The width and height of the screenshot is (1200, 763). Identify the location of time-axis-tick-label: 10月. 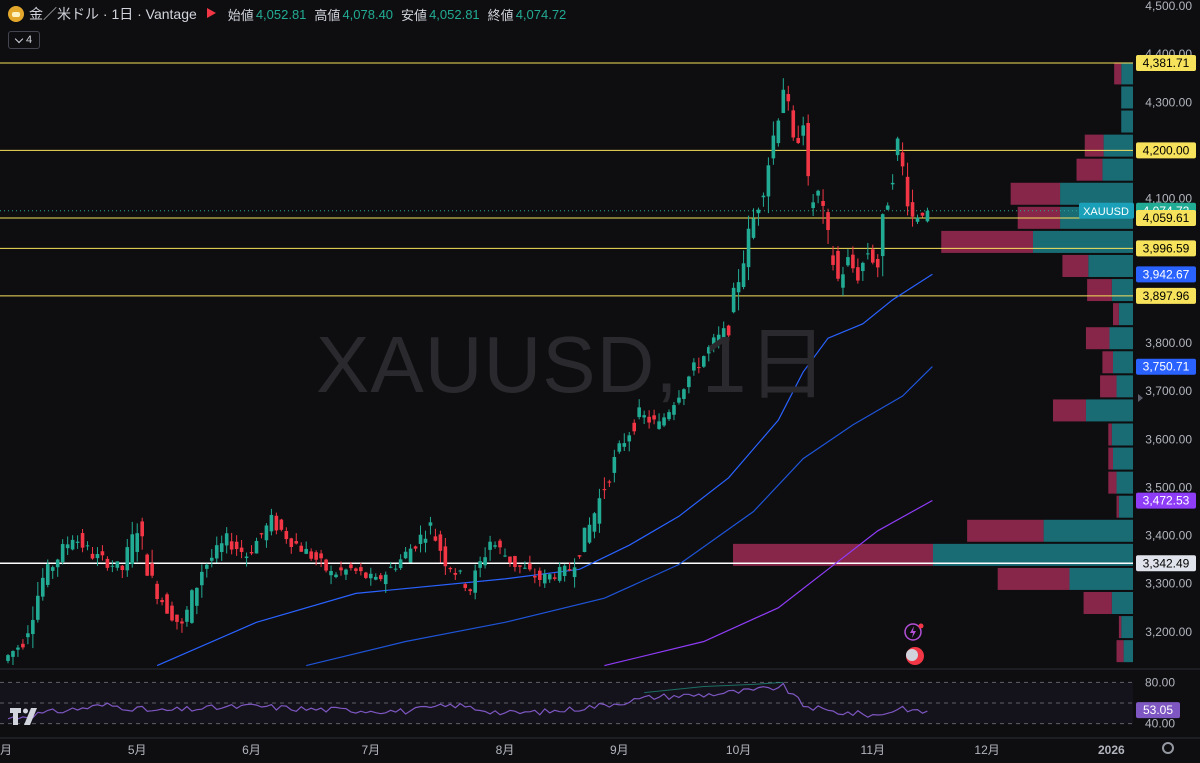
(738, 750).